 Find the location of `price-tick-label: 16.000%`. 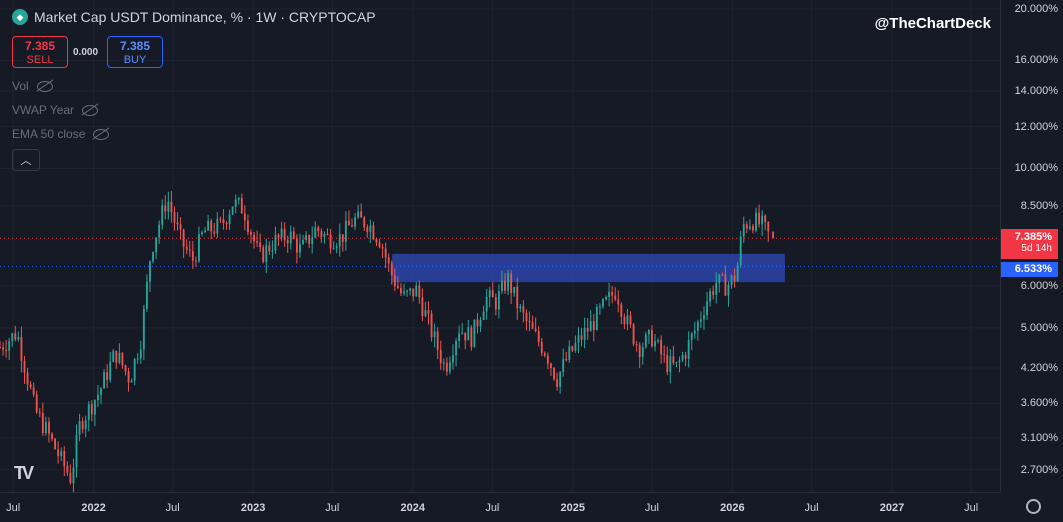

price-tick-label: 16.000% is located at coordinates (1036, 60).